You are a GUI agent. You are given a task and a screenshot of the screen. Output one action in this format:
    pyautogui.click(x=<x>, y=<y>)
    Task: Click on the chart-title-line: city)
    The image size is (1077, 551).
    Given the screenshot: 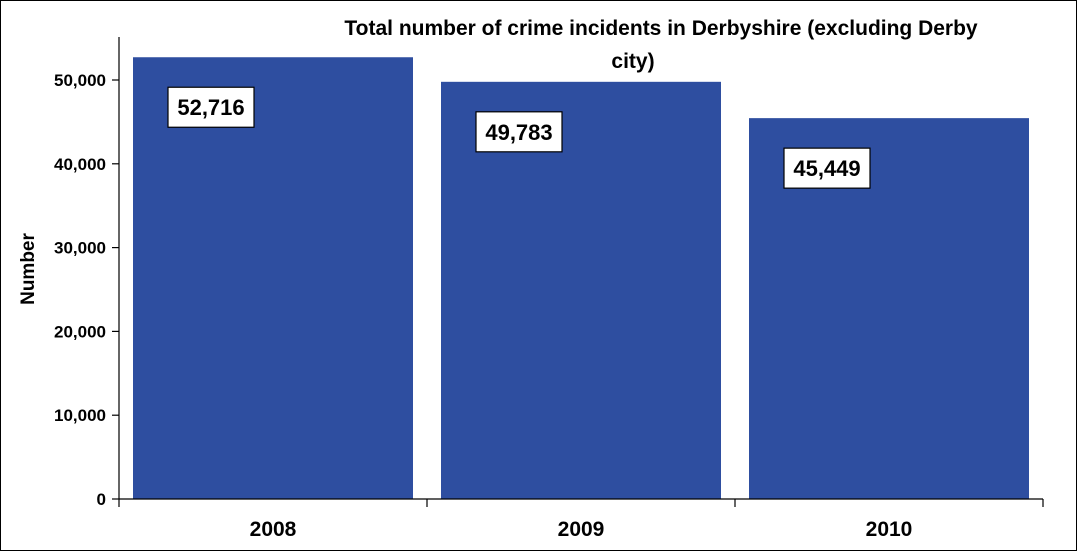 What is the action you would take?
    pyautogui.click(x=632, y=61)
    